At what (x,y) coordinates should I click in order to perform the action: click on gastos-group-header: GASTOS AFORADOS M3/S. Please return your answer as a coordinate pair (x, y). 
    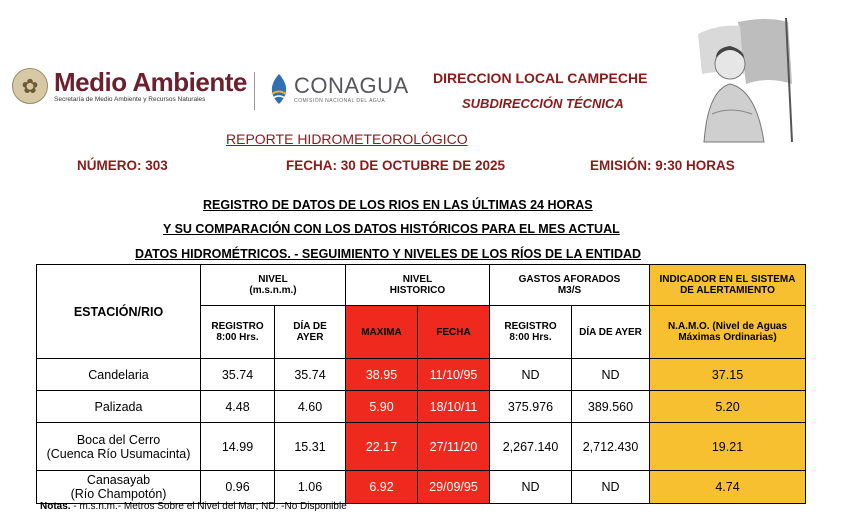
    Looking at the image, I should click on (569, 285).